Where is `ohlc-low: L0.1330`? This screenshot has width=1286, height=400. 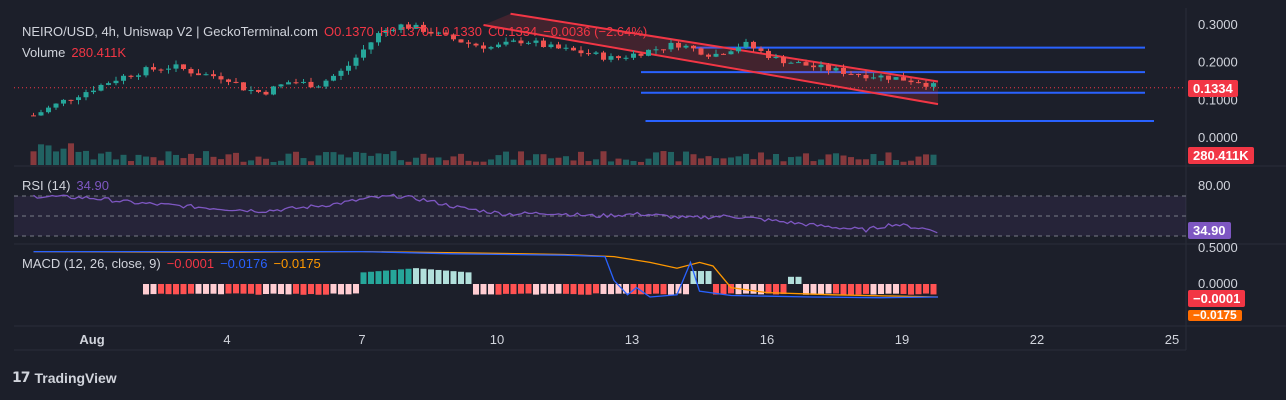 ohlc-low: L0.1330 is located at coordinates (459, 31).